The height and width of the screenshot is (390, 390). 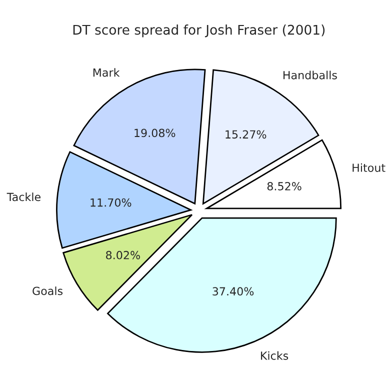 I want to click on slice-label: Hitout, so click(x=369, y=167).